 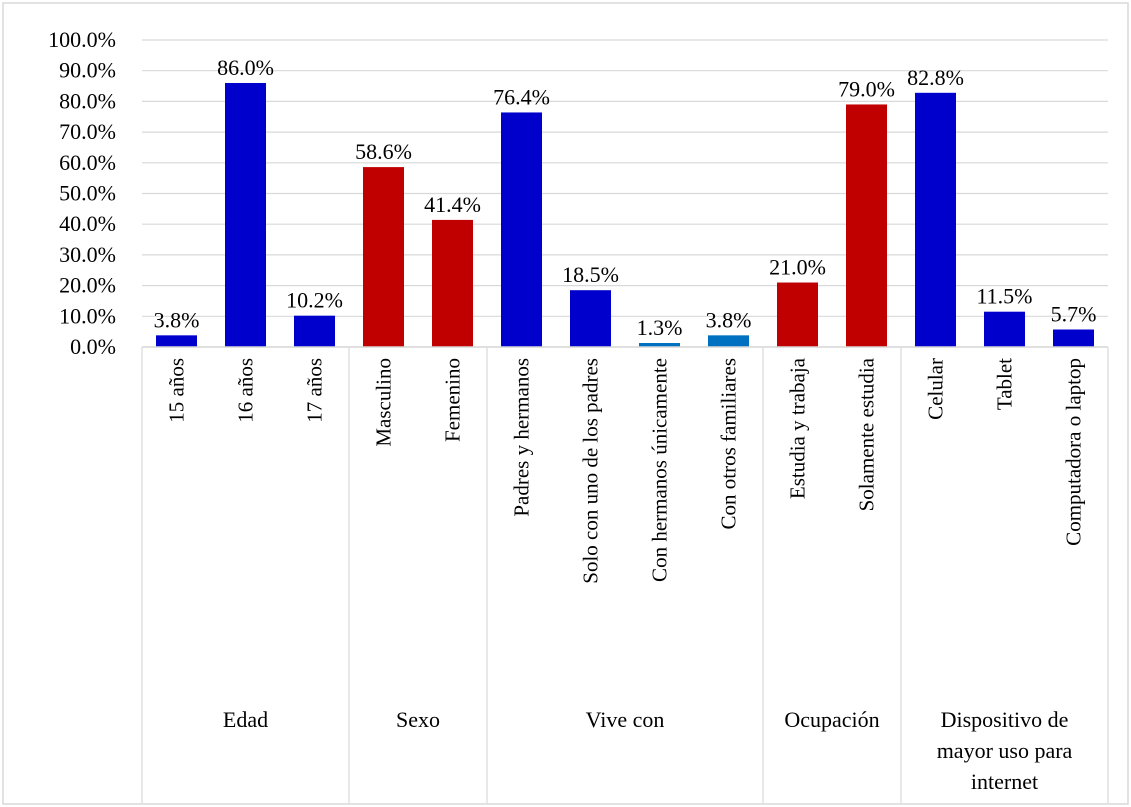 What do you see at coordinates (87, 131) in the screenshot?
I see `y-tick-label: 70.0%` at bounding box center [87, 131].